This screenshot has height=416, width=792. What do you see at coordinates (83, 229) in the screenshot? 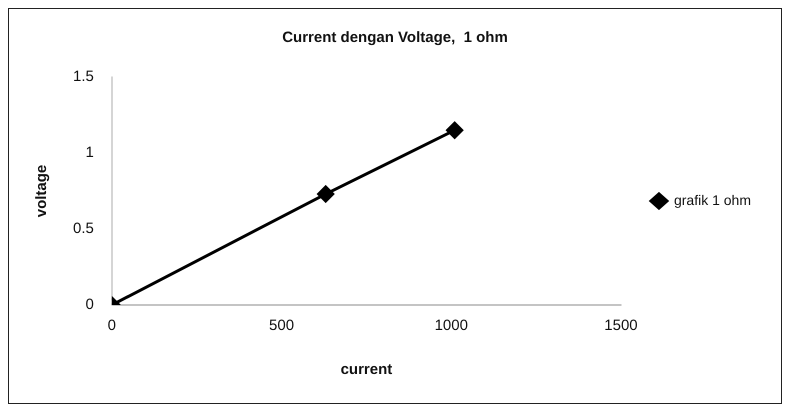
I see `y-tick-label: 0.5` at bounding box center [83, 229].